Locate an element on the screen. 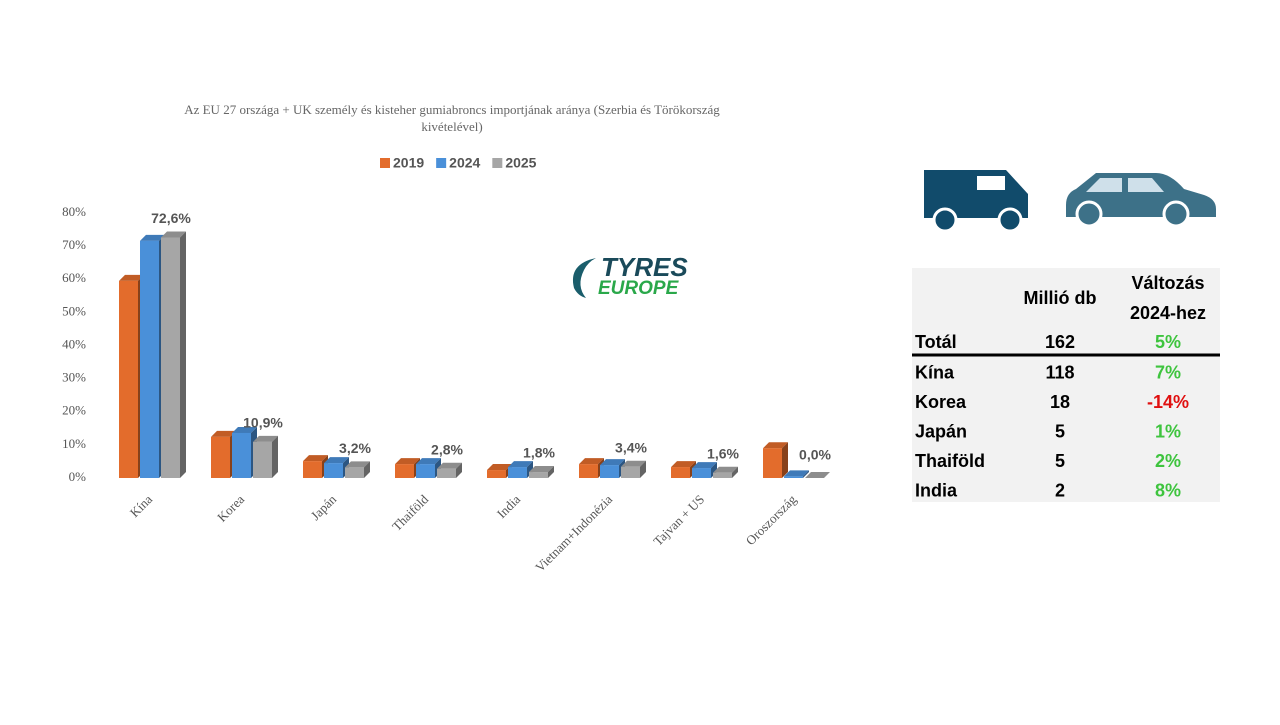 Image resolution: width=1280 pixels, height=725 pixels. table-cell: 118 is located at coordinates (1059, 372).